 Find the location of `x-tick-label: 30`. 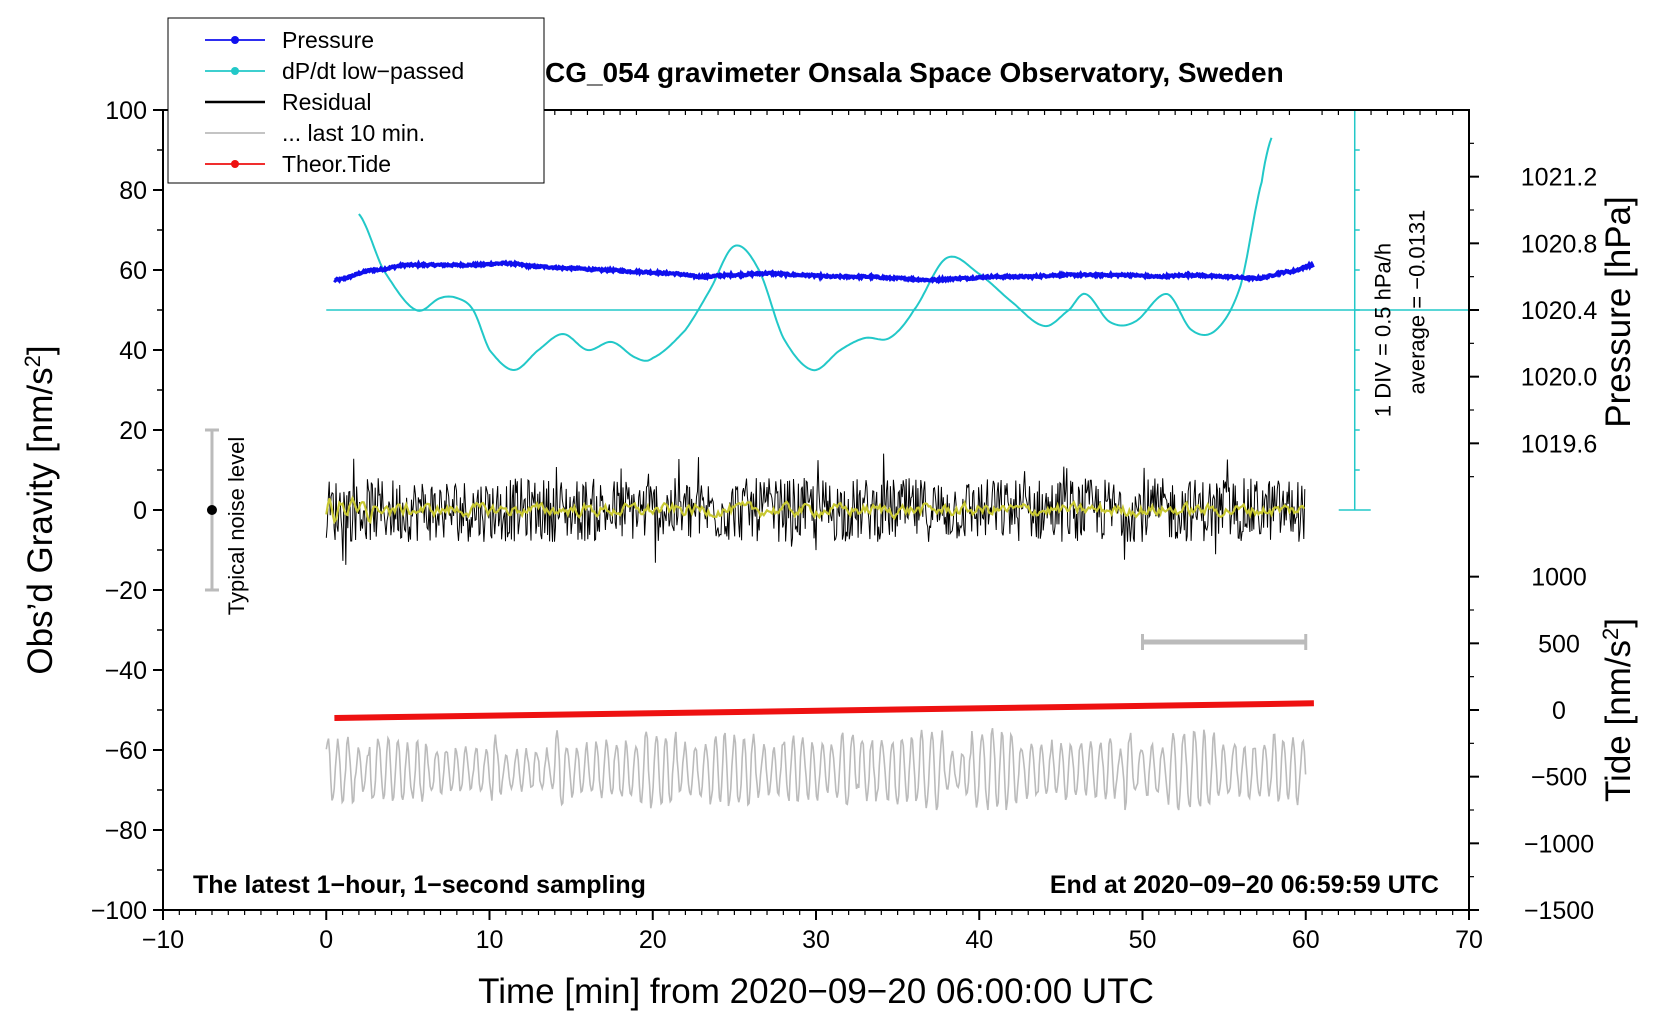

x-tick-label: 30 is located at coordinates (816, 940).